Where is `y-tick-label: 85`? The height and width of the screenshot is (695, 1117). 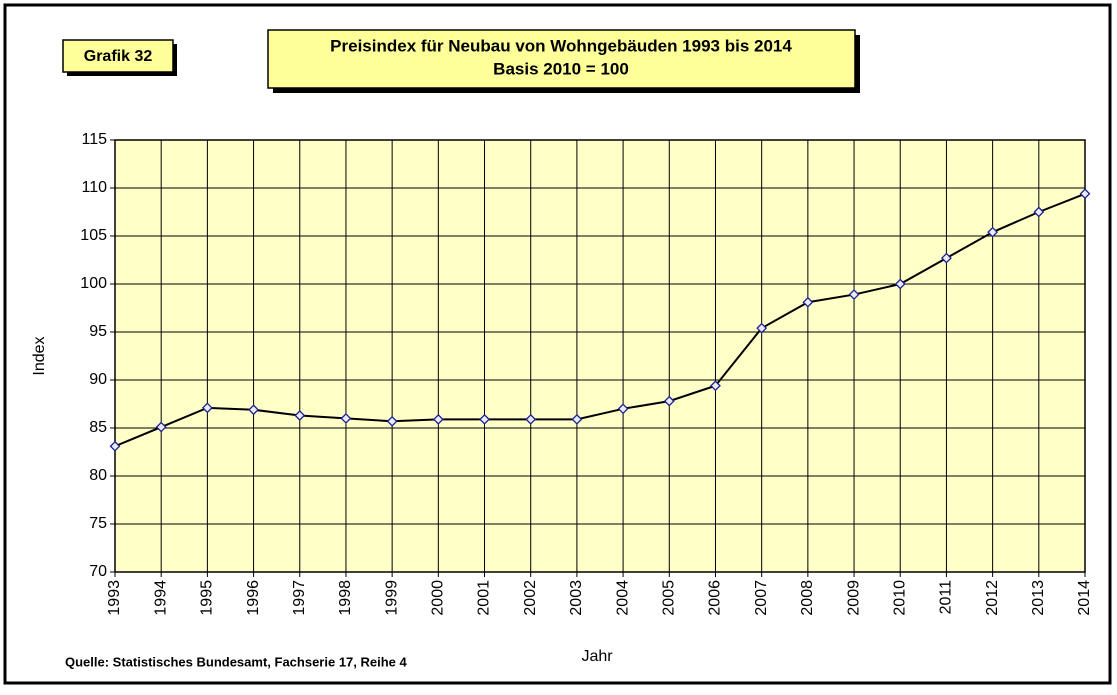 y-tick-label: 85 is located at coordinates (98, 427).